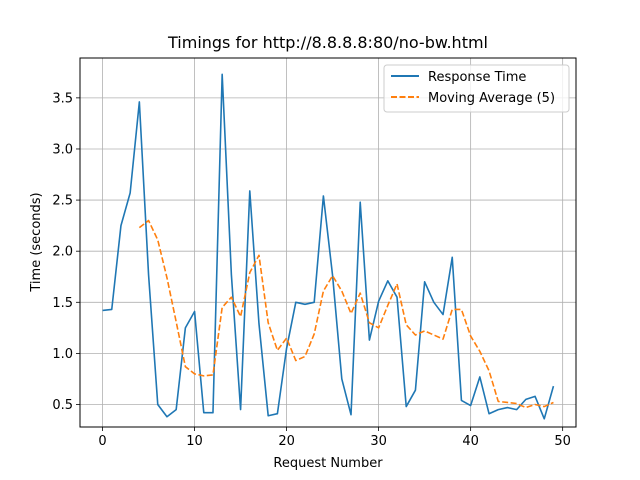 The image size is (640, 480). What do you see at coordinates (491, 98) in the screenshot?
I see `legend-label-moving-average: Moving Average (5)` at bounding box center [491, 98].